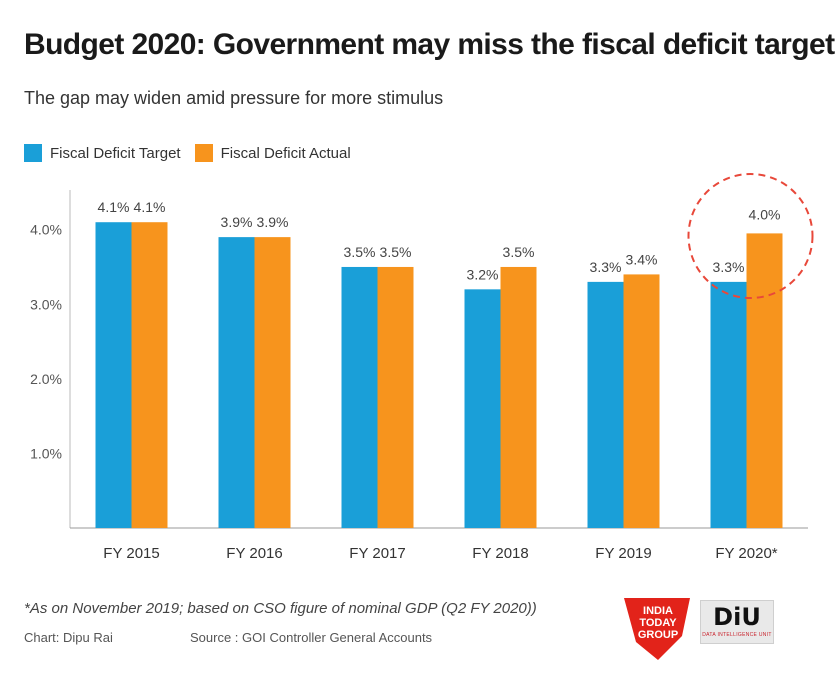 The height and width of the screenshot is (690, 837). Describe the element at coordinates (623, 553) in the screenshot. I see `x-tick-label: FY 2019` at that location.